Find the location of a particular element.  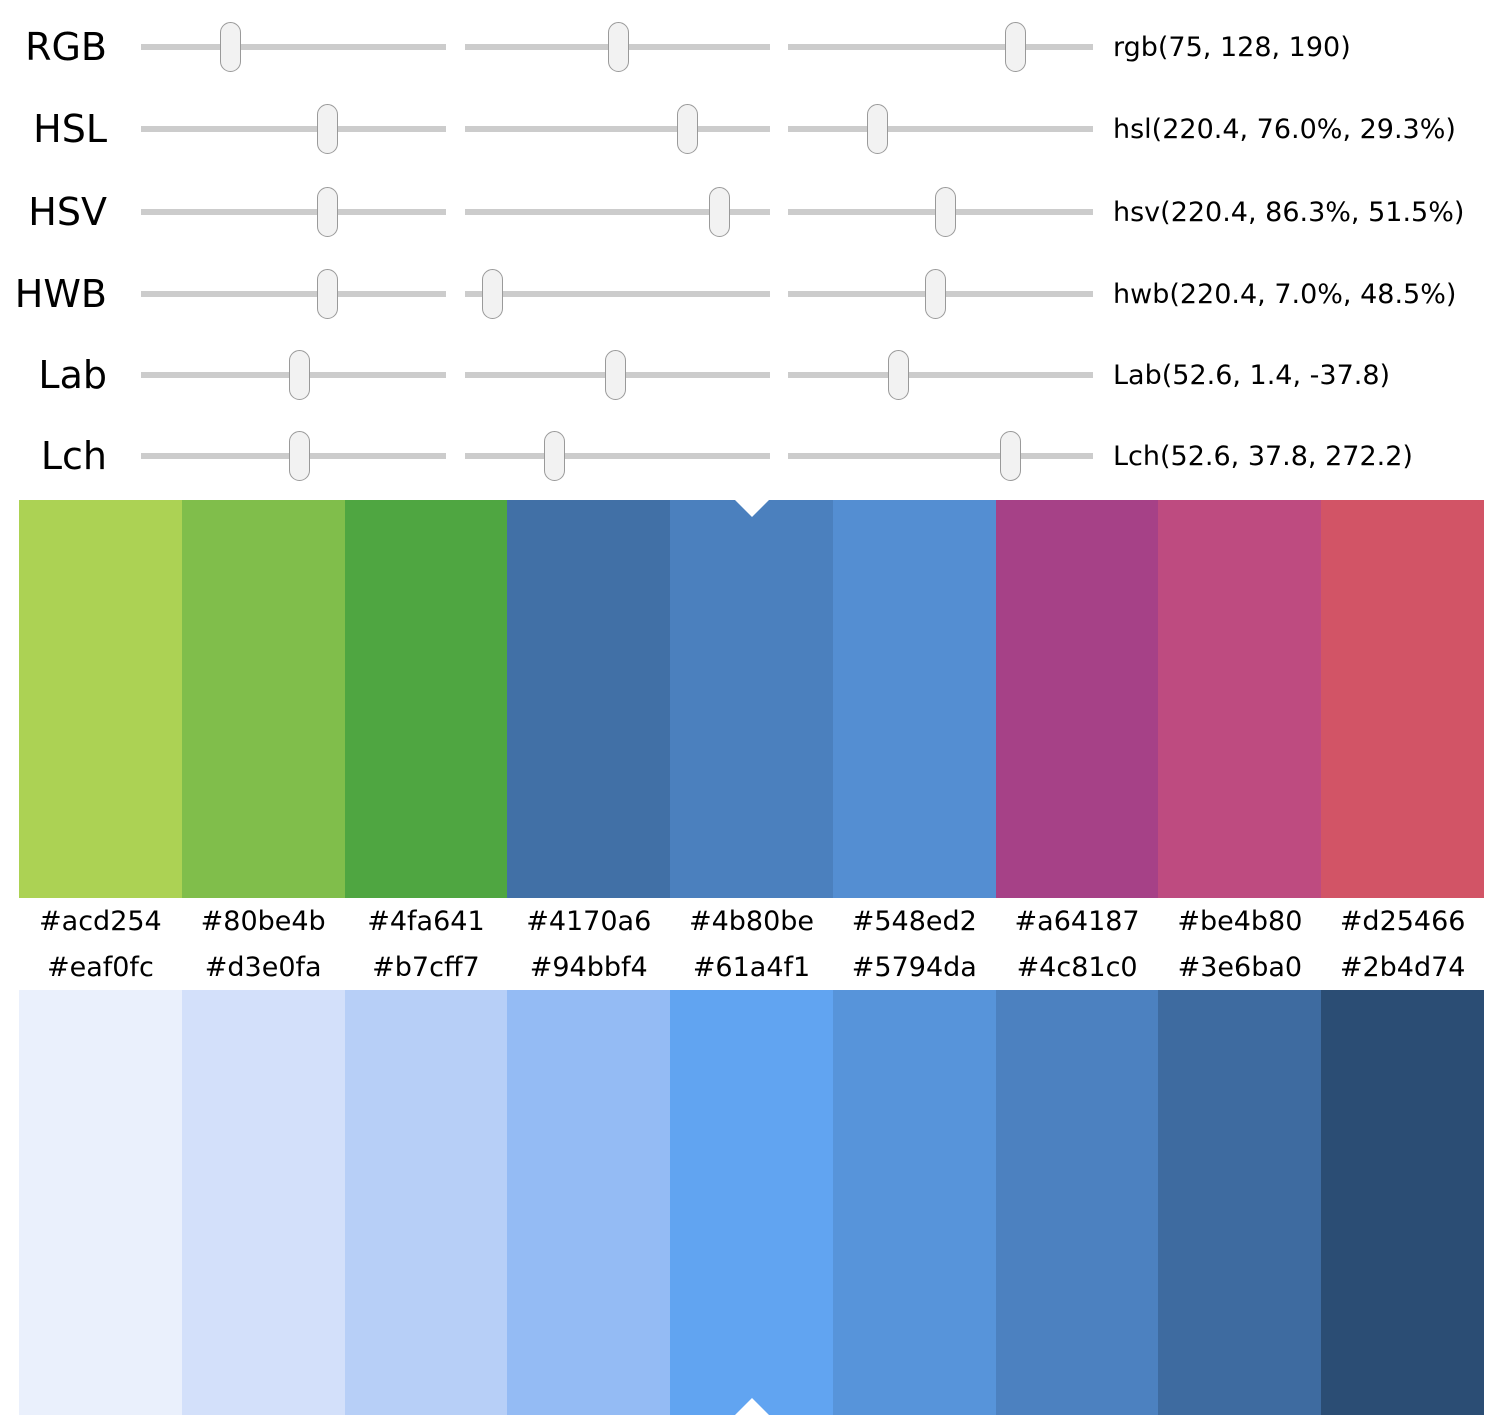

slider-row-label-lch: Lch is located at coordinates (73, 456).